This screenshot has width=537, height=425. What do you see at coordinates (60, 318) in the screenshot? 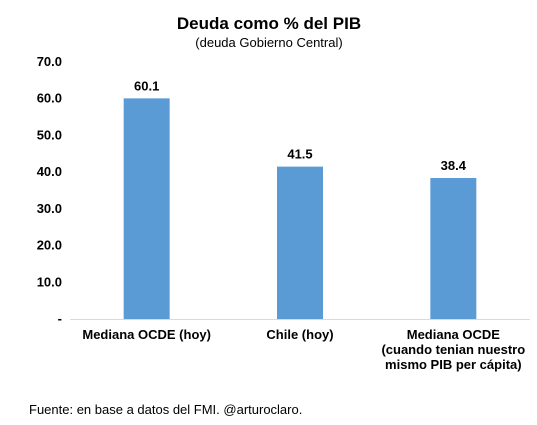
I see `y-tick-label: -` at bounding box center [60, 318].